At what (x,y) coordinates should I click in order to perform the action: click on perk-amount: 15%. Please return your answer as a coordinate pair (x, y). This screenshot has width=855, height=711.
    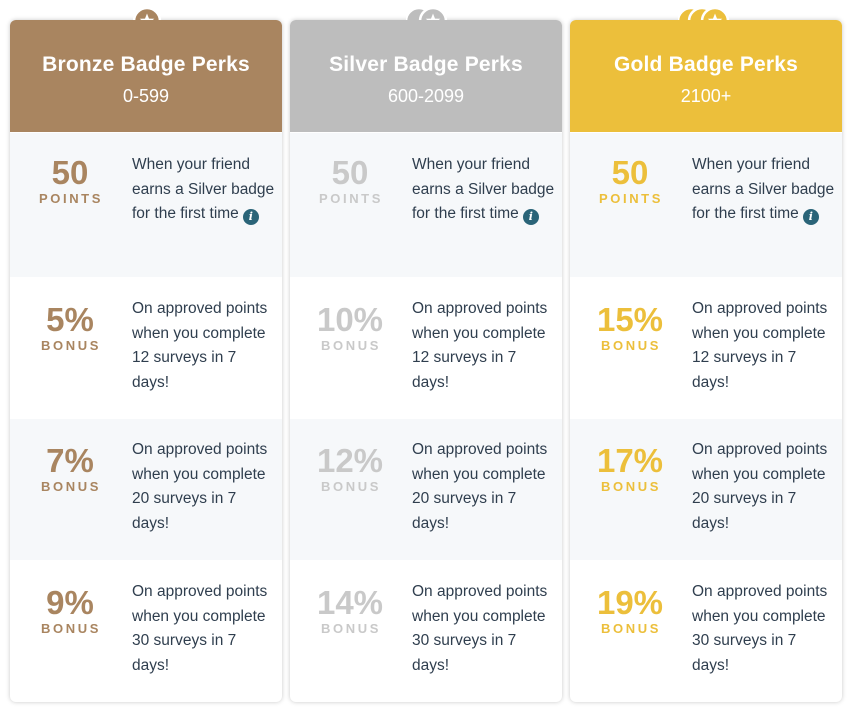
    Looking at the image, I should click on (630, 319).